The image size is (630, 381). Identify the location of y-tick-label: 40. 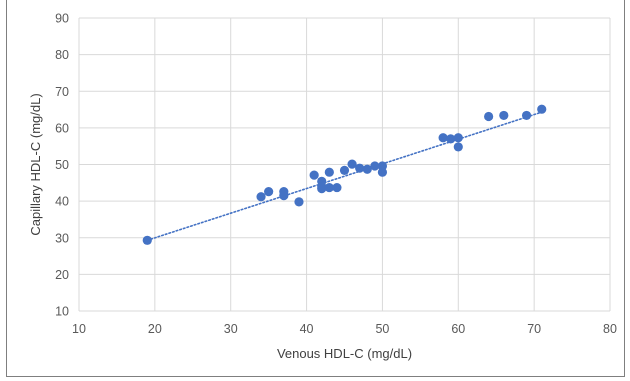
(62, 202).